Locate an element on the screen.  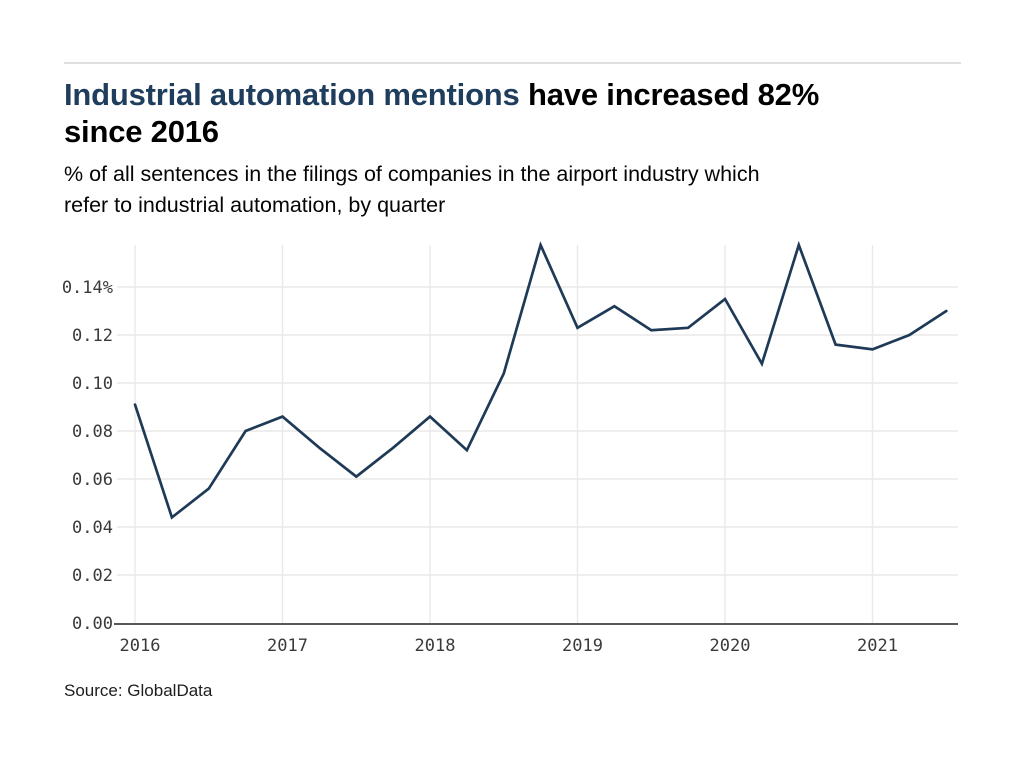
y-tick-label: 0.10 is located at coordinates (92, 384).